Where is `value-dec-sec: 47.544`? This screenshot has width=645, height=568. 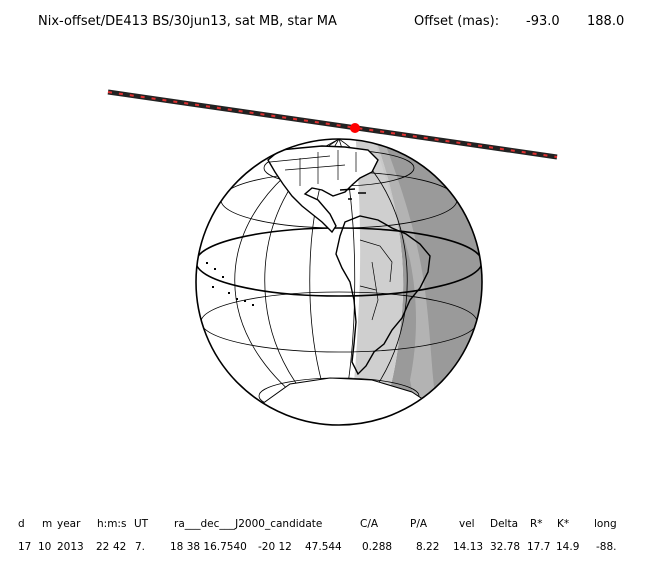 value-dec-sec: 47.544 is located at coordinates (323, 547).